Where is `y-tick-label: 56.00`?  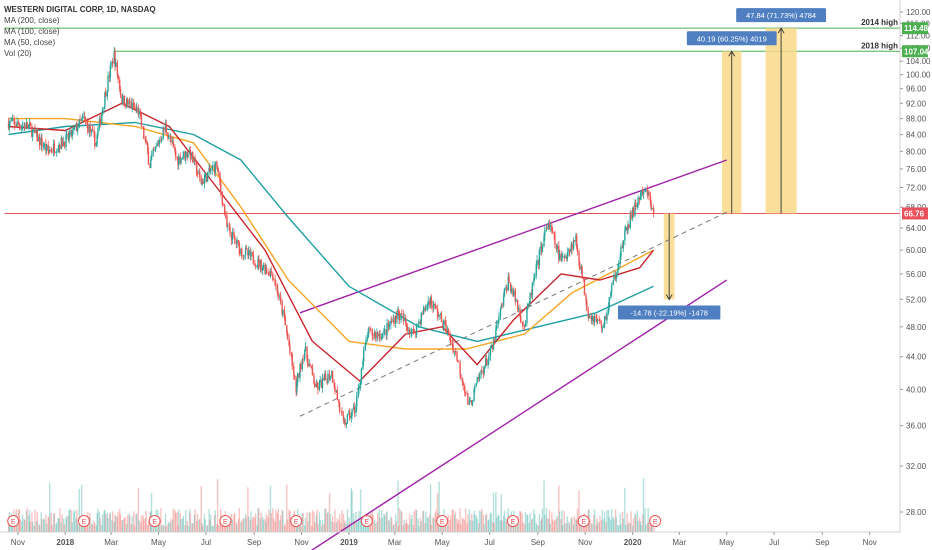 y-tick-label: 56.00 is located at coordinates (916, 274).